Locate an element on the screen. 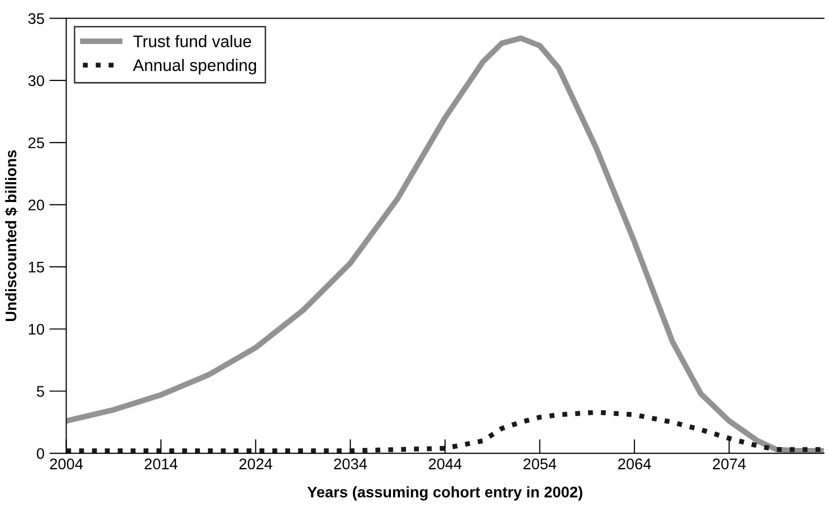 This screenshot has height=524, width=828. x-axis-title: Years (assuming cohort entry in 2002) is located at coordinates (444, 493).